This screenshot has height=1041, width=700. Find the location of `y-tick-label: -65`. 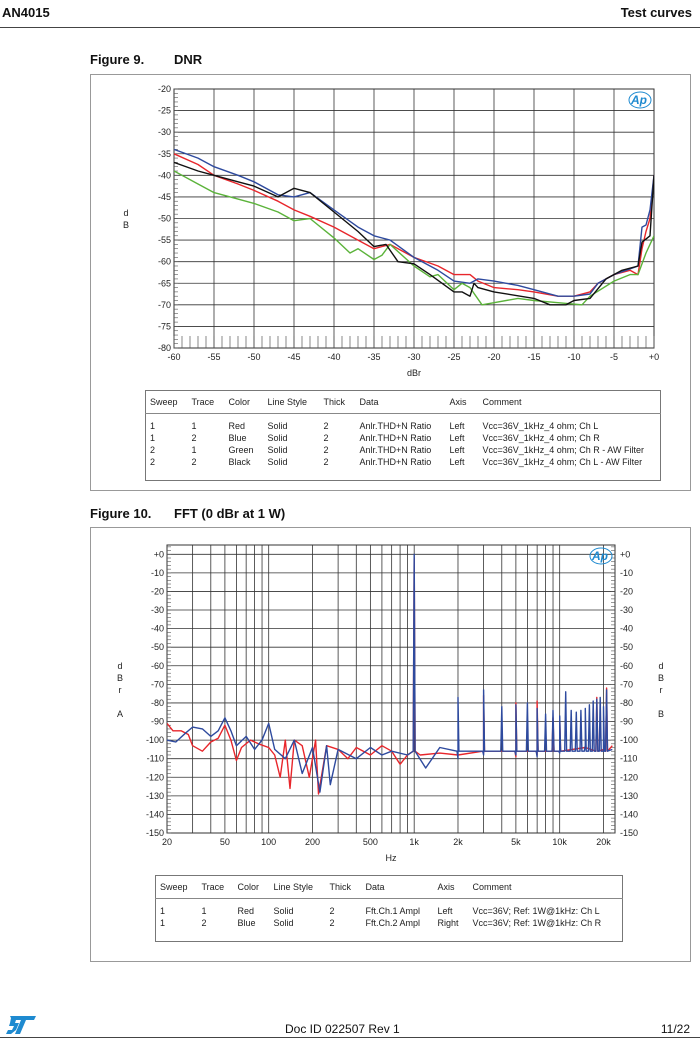

y-tick-label: -65 is located at coordinates (164, 283).